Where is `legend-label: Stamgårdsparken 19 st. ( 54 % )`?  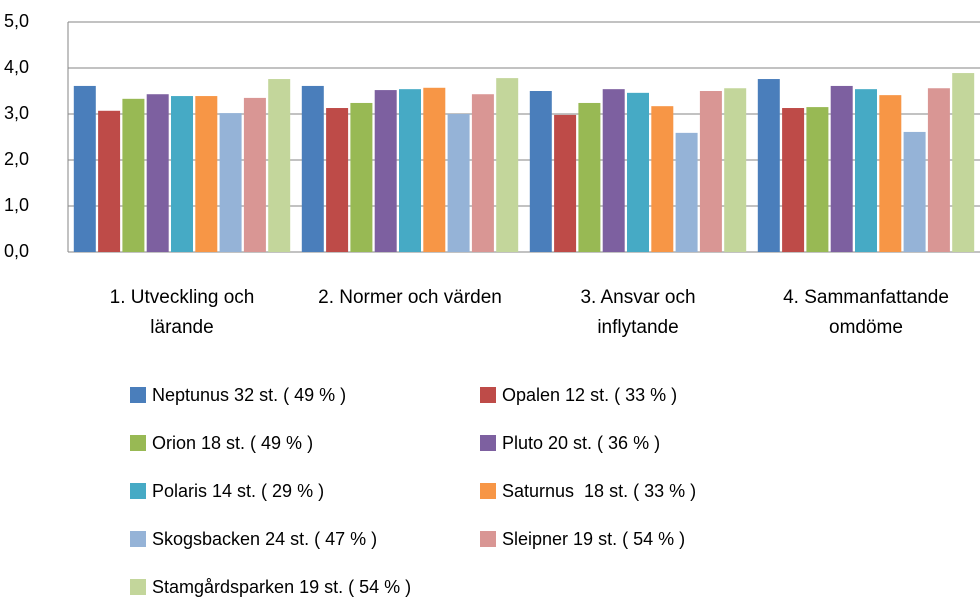 legend-label: Stamgårdsparken 19 st. ( 54 % ) is located at coordinates (281, 587).